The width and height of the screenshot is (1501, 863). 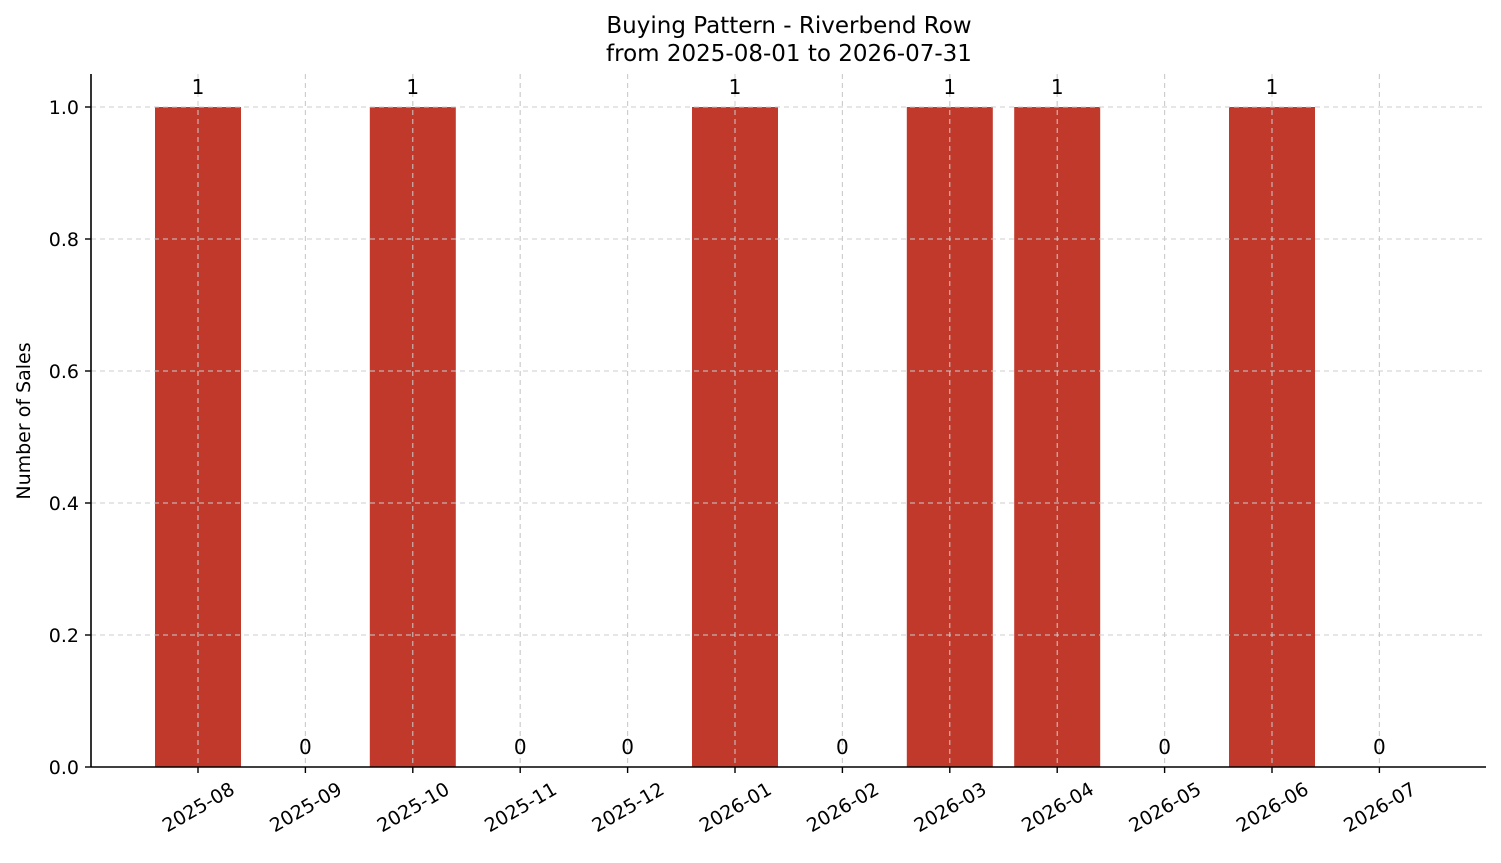 I want to click on y-tick-label: 0.0, so click(x=64, y=768).